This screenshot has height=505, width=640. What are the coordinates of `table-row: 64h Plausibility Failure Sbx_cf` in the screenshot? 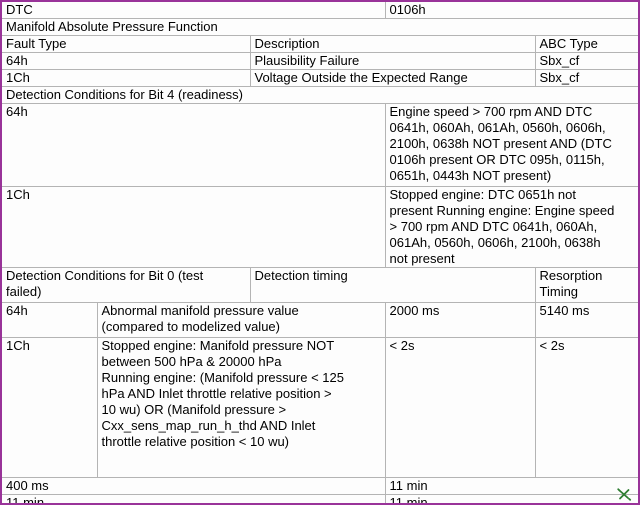 It's located at (320, 61).